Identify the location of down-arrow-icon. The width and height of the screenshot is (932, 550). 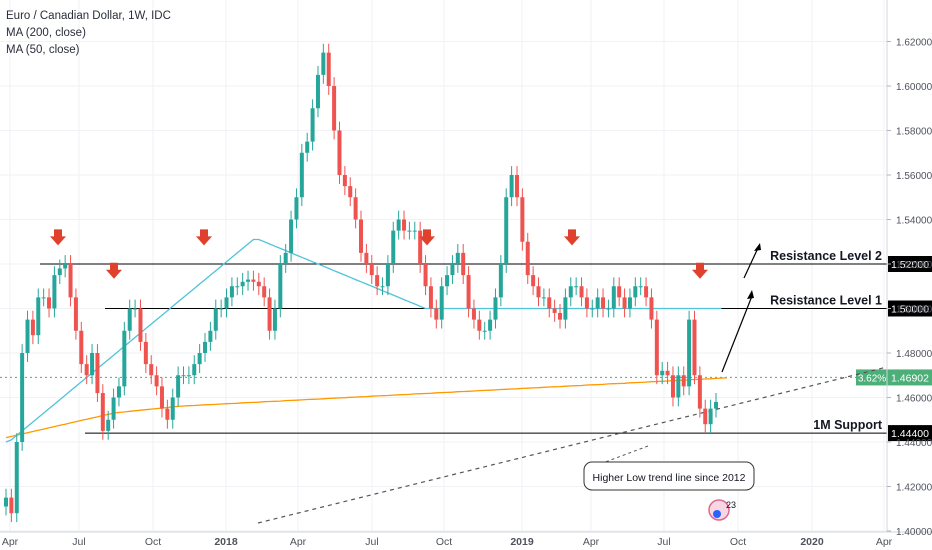
(572, 237).